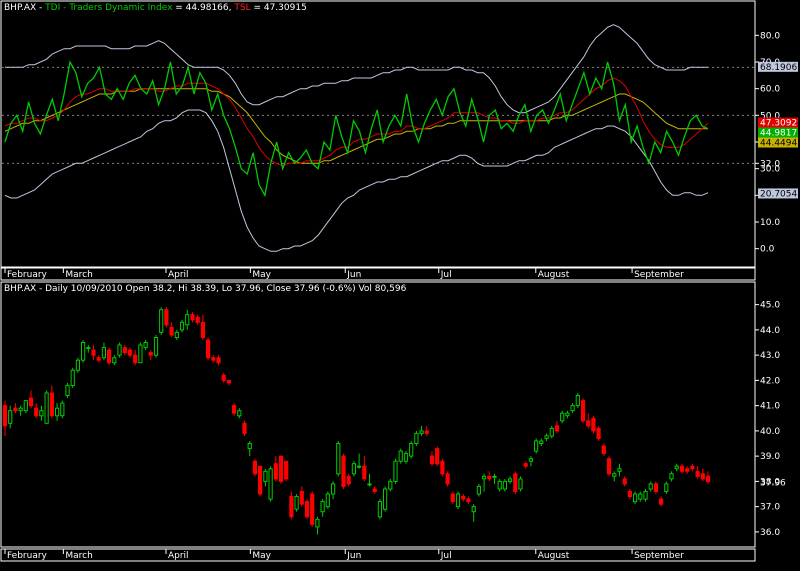 Image resolution: width=800 pixels, height=571 pixels. What do you see at coordinates (446, 275) in the screenshot?
I see `month-label: Jul` at bounding box center [446, 275].